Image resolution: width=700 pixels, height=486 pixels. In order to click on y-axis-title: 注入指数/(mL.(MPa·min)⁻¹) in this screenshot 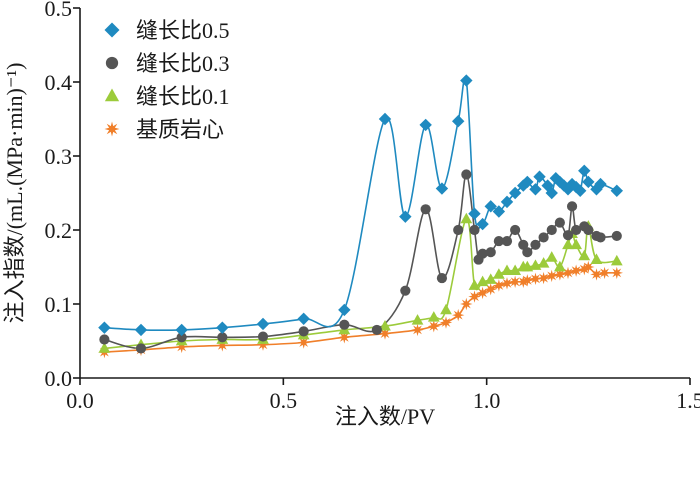, I will do `click(14, 193)`.